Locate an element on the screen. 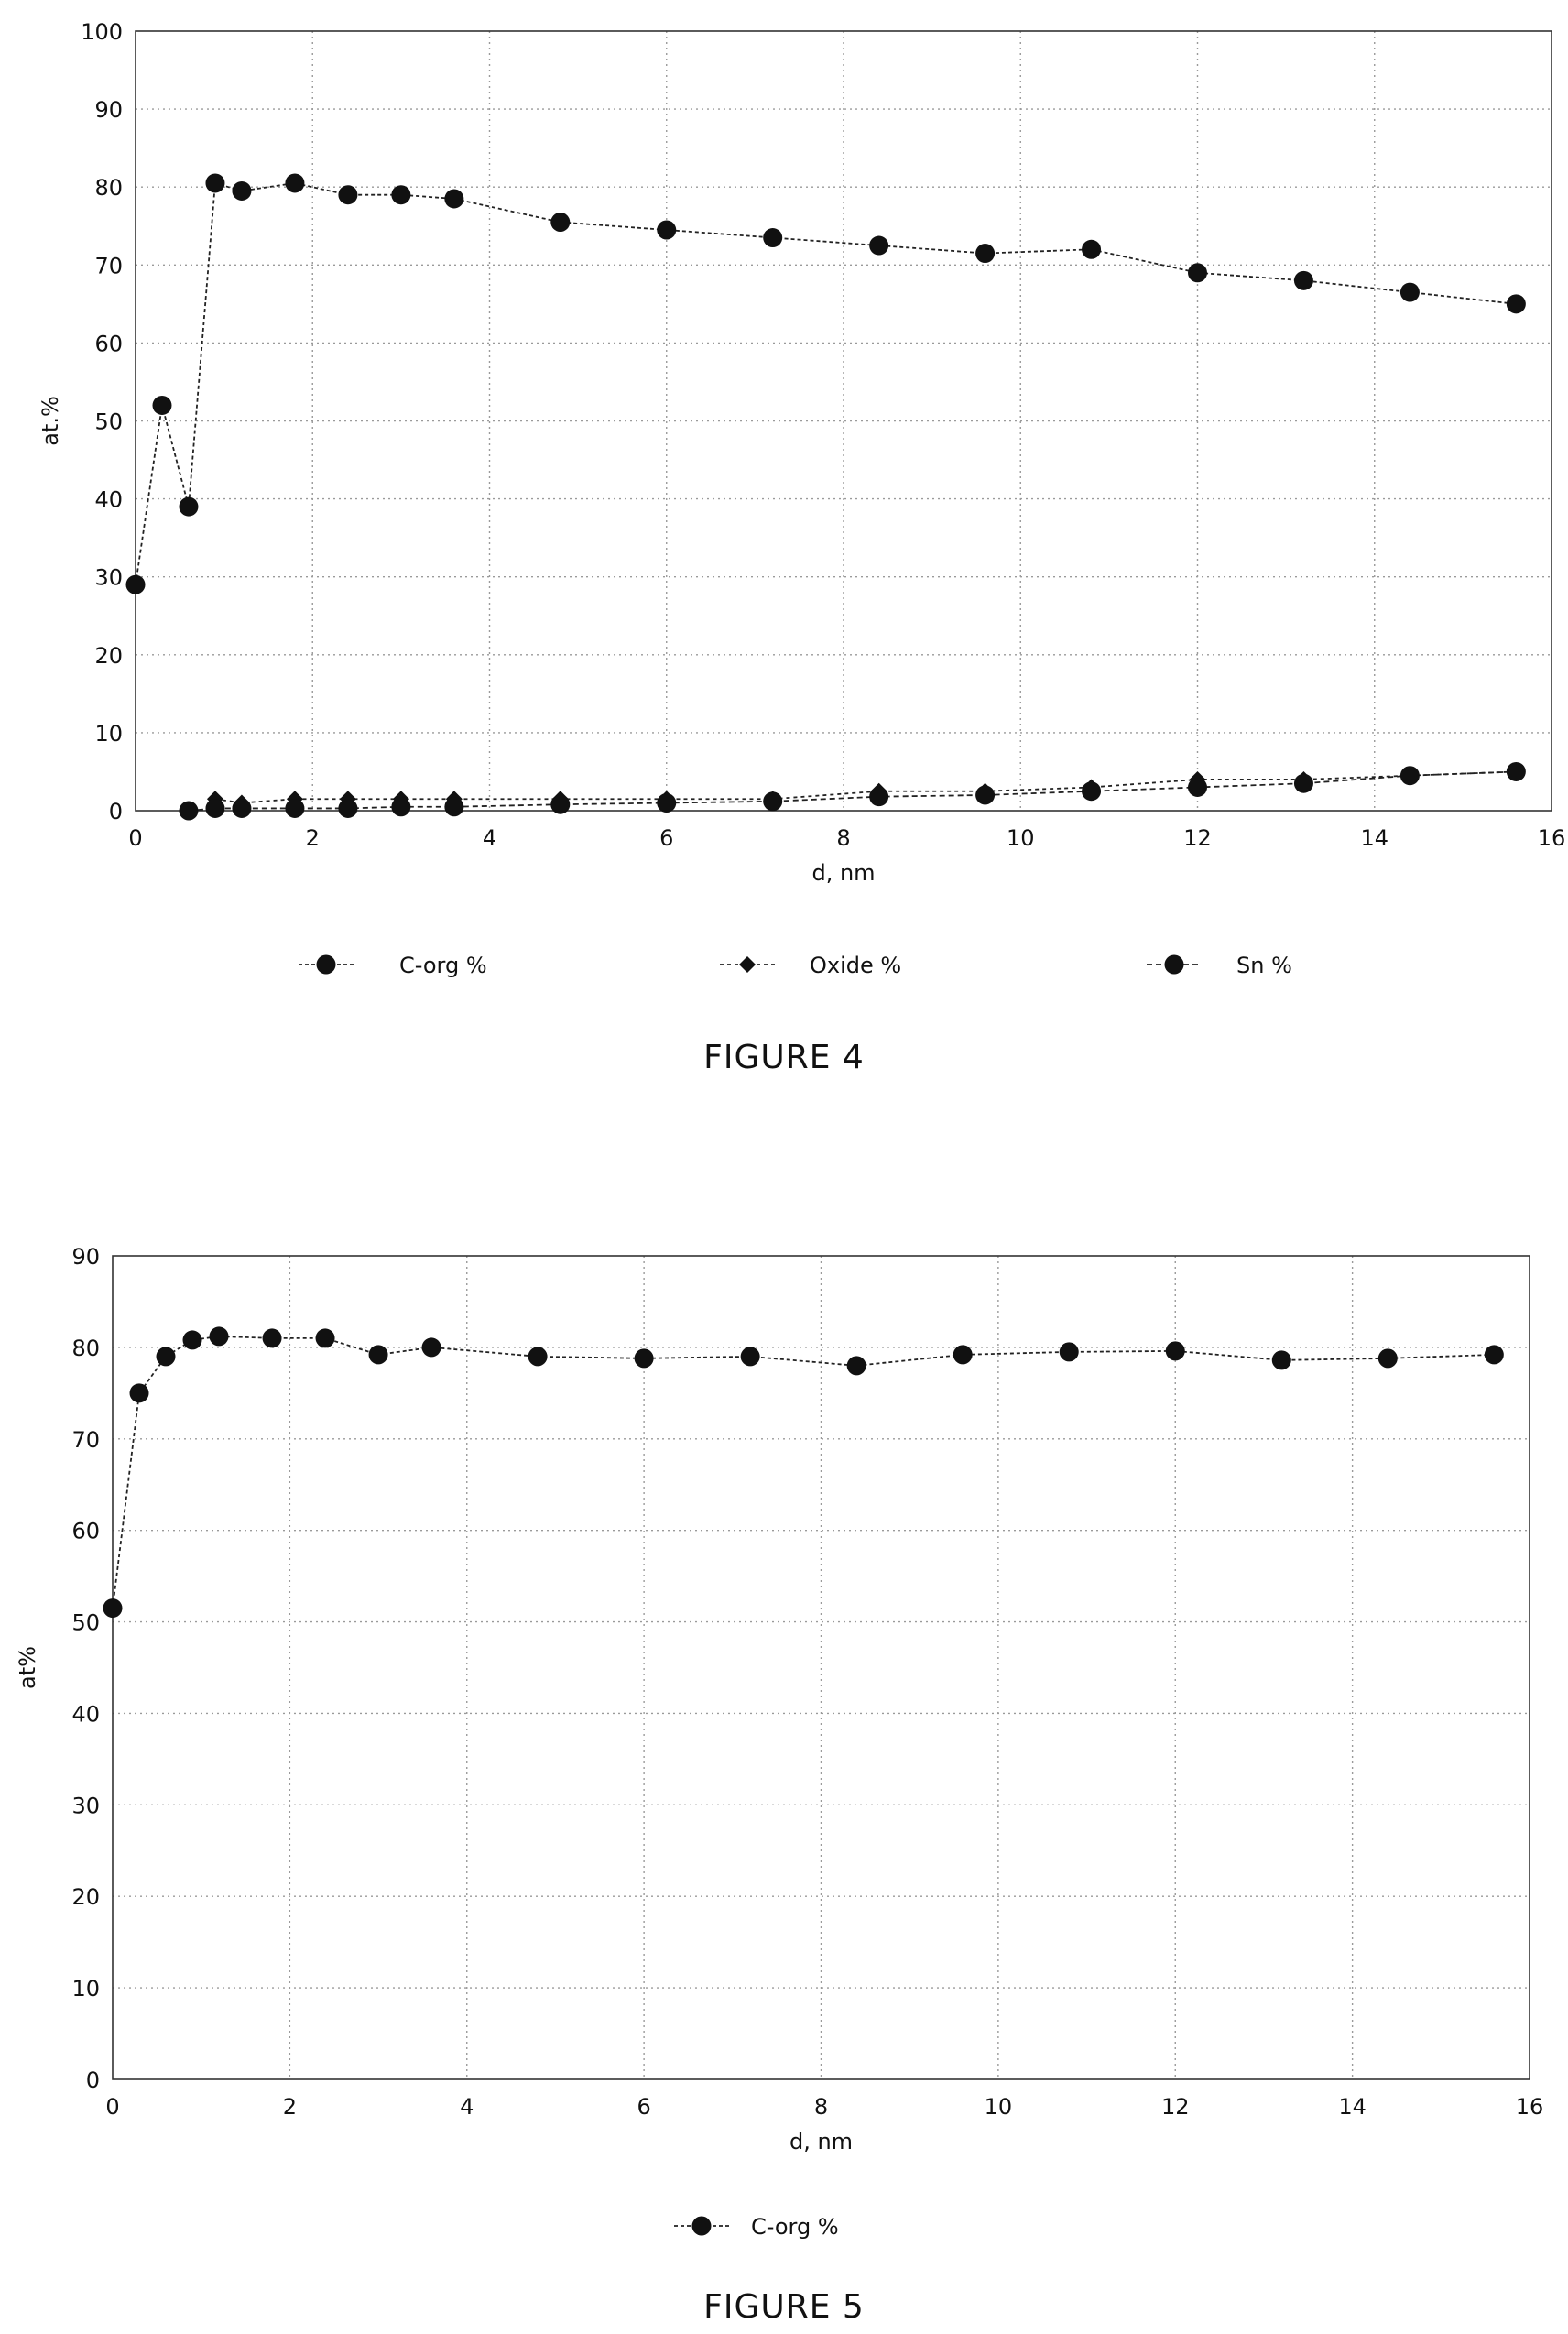  chart1-y-tick-label: 80 is located at coordinates (85, 1348).